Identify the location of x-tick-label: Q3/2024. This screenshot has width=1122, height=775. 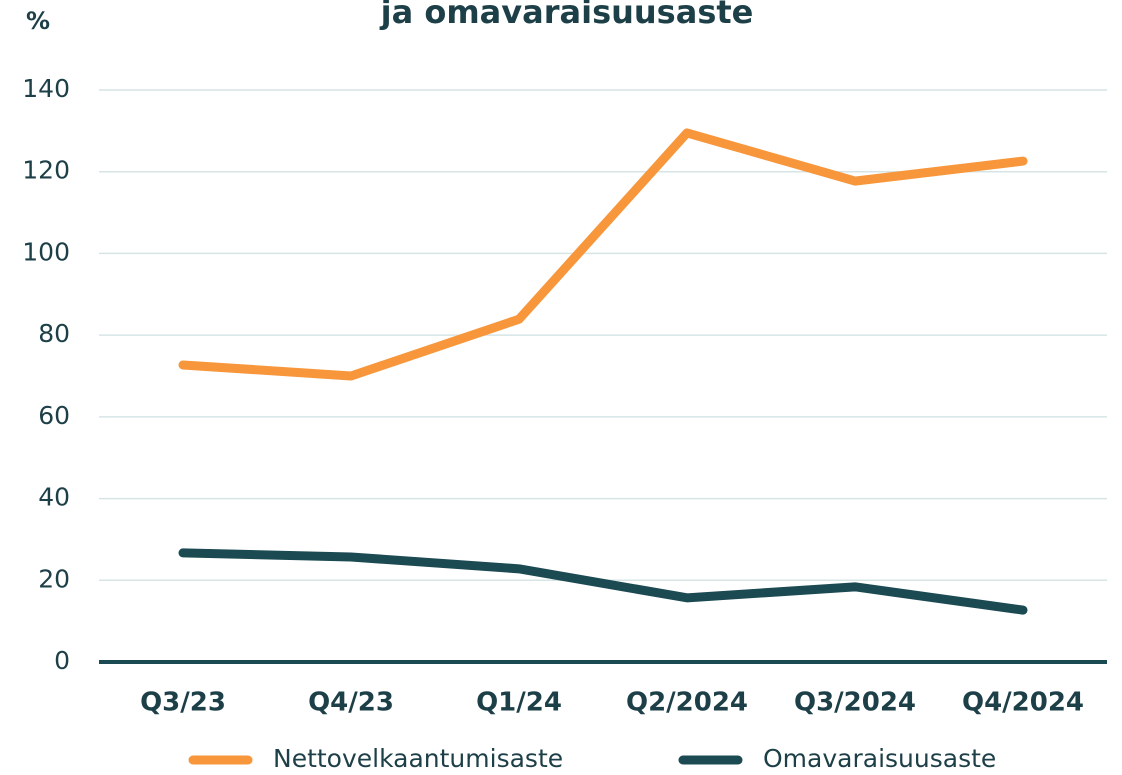
(855, 703).